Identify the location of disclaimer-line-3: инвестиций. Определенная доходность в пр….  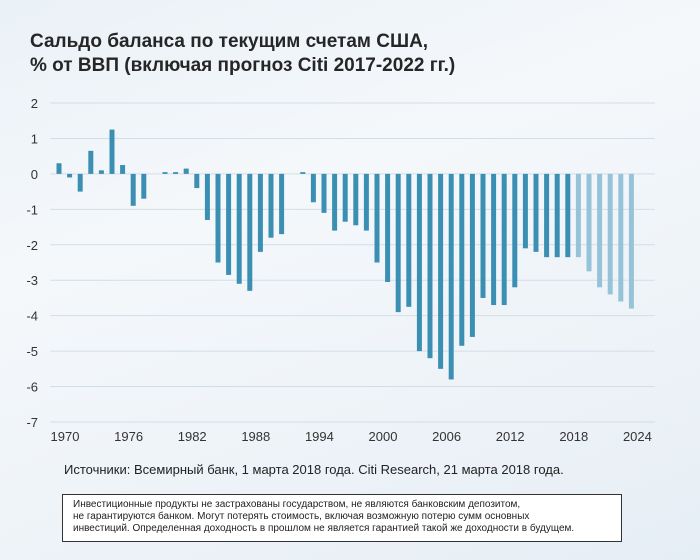
(324, 528).